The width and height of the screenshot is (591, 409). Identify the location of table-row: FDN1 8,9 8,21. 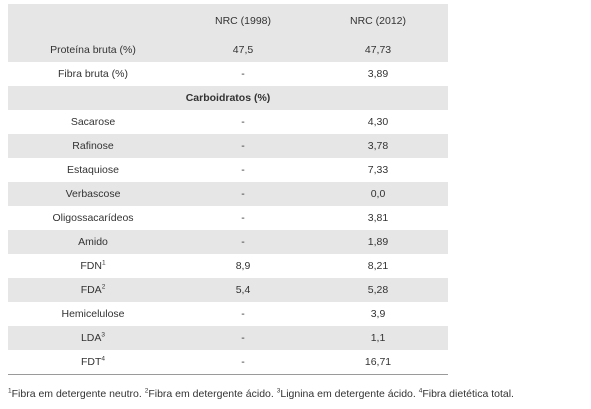
(228, 266).